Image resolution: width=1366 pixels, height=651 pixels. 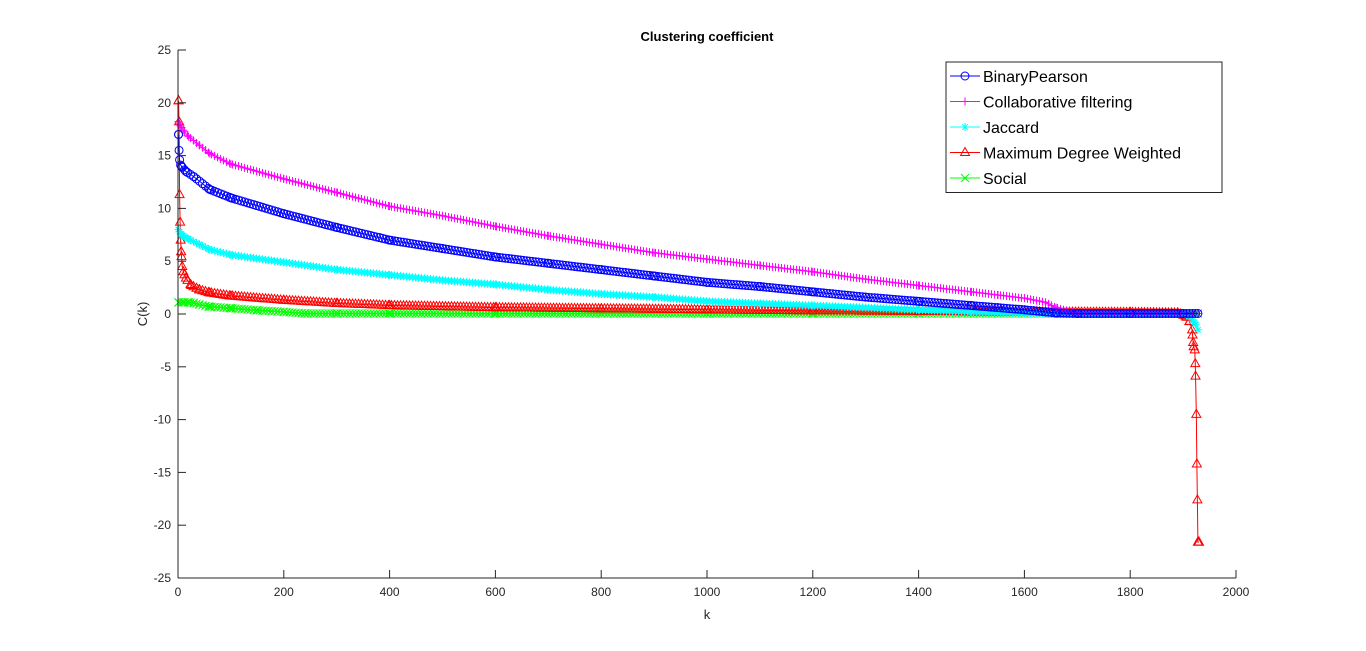 I want to click on y-tick-label: 5, so click(x=167, y=261).